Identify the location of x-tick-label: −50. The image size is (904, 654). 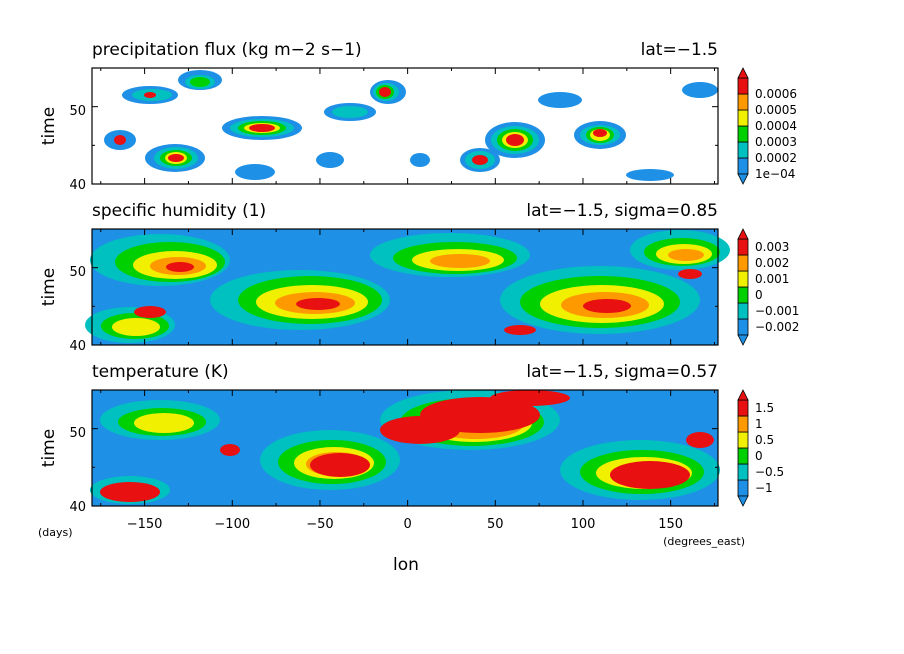
(319, 524).